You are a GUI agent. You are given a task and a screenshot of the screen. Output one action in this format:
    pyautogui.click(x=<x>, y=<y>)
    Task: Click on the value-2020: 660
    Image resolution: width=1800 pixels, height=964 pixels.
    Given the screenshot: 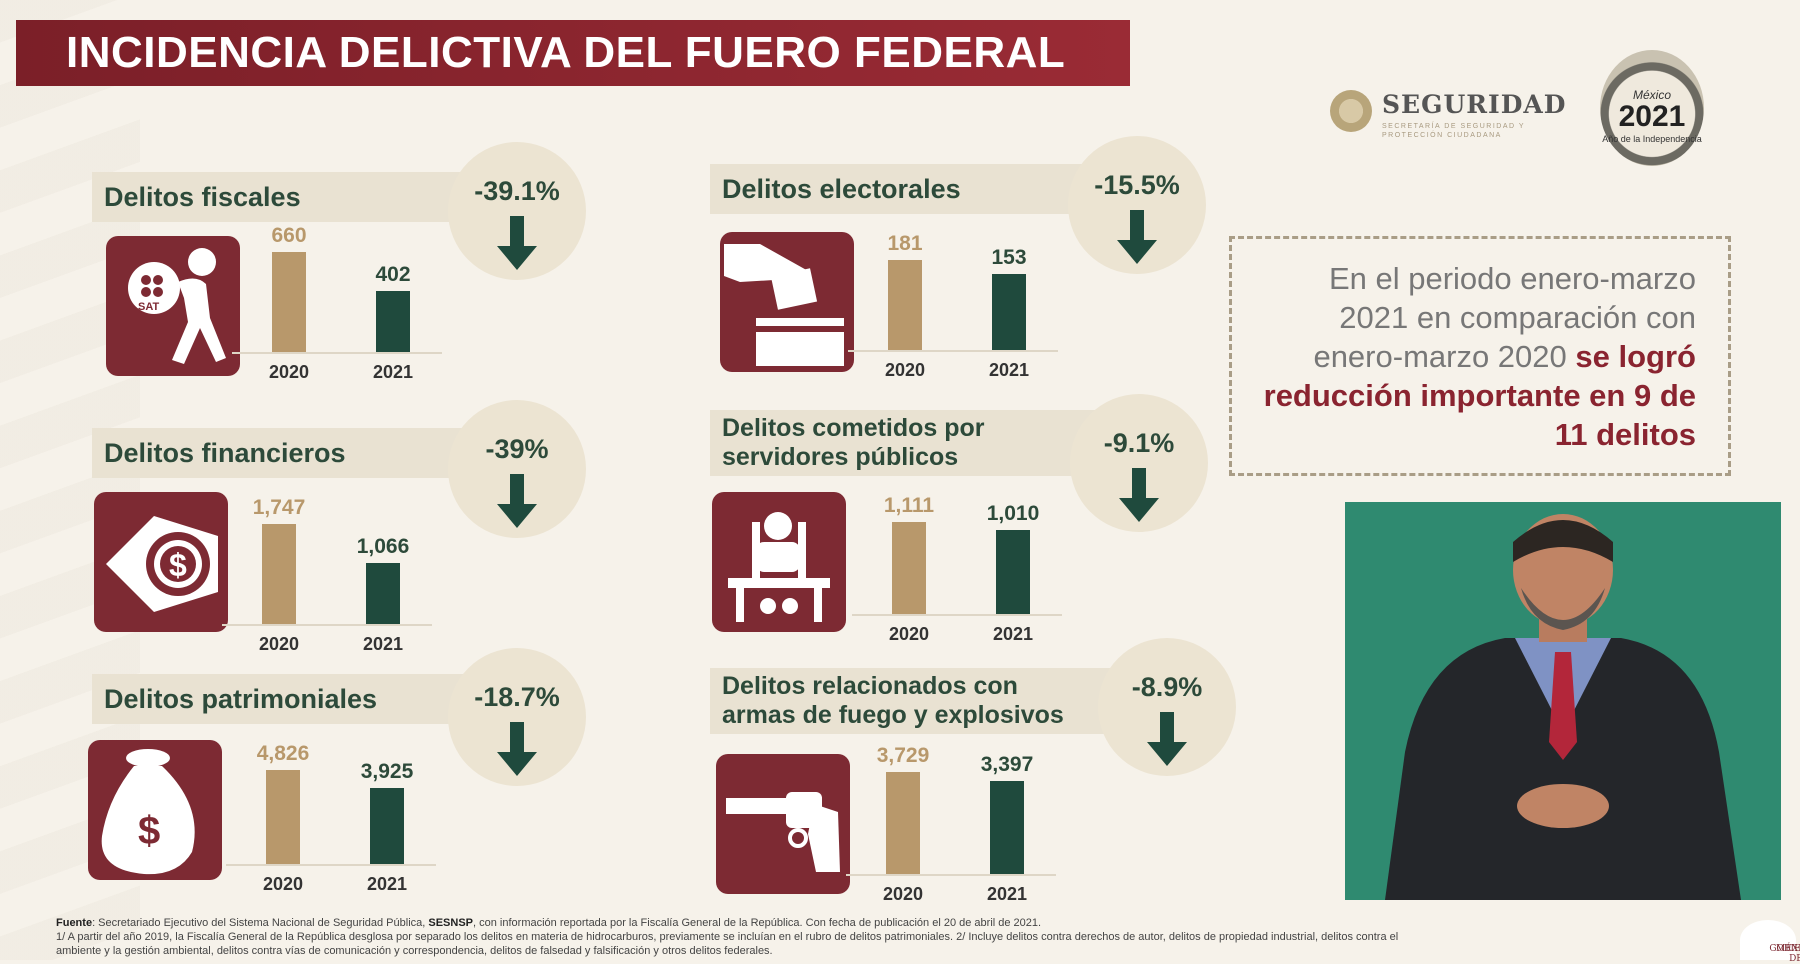 What is the action you would take?
    pyautogui.click(x=289, y=235)
    